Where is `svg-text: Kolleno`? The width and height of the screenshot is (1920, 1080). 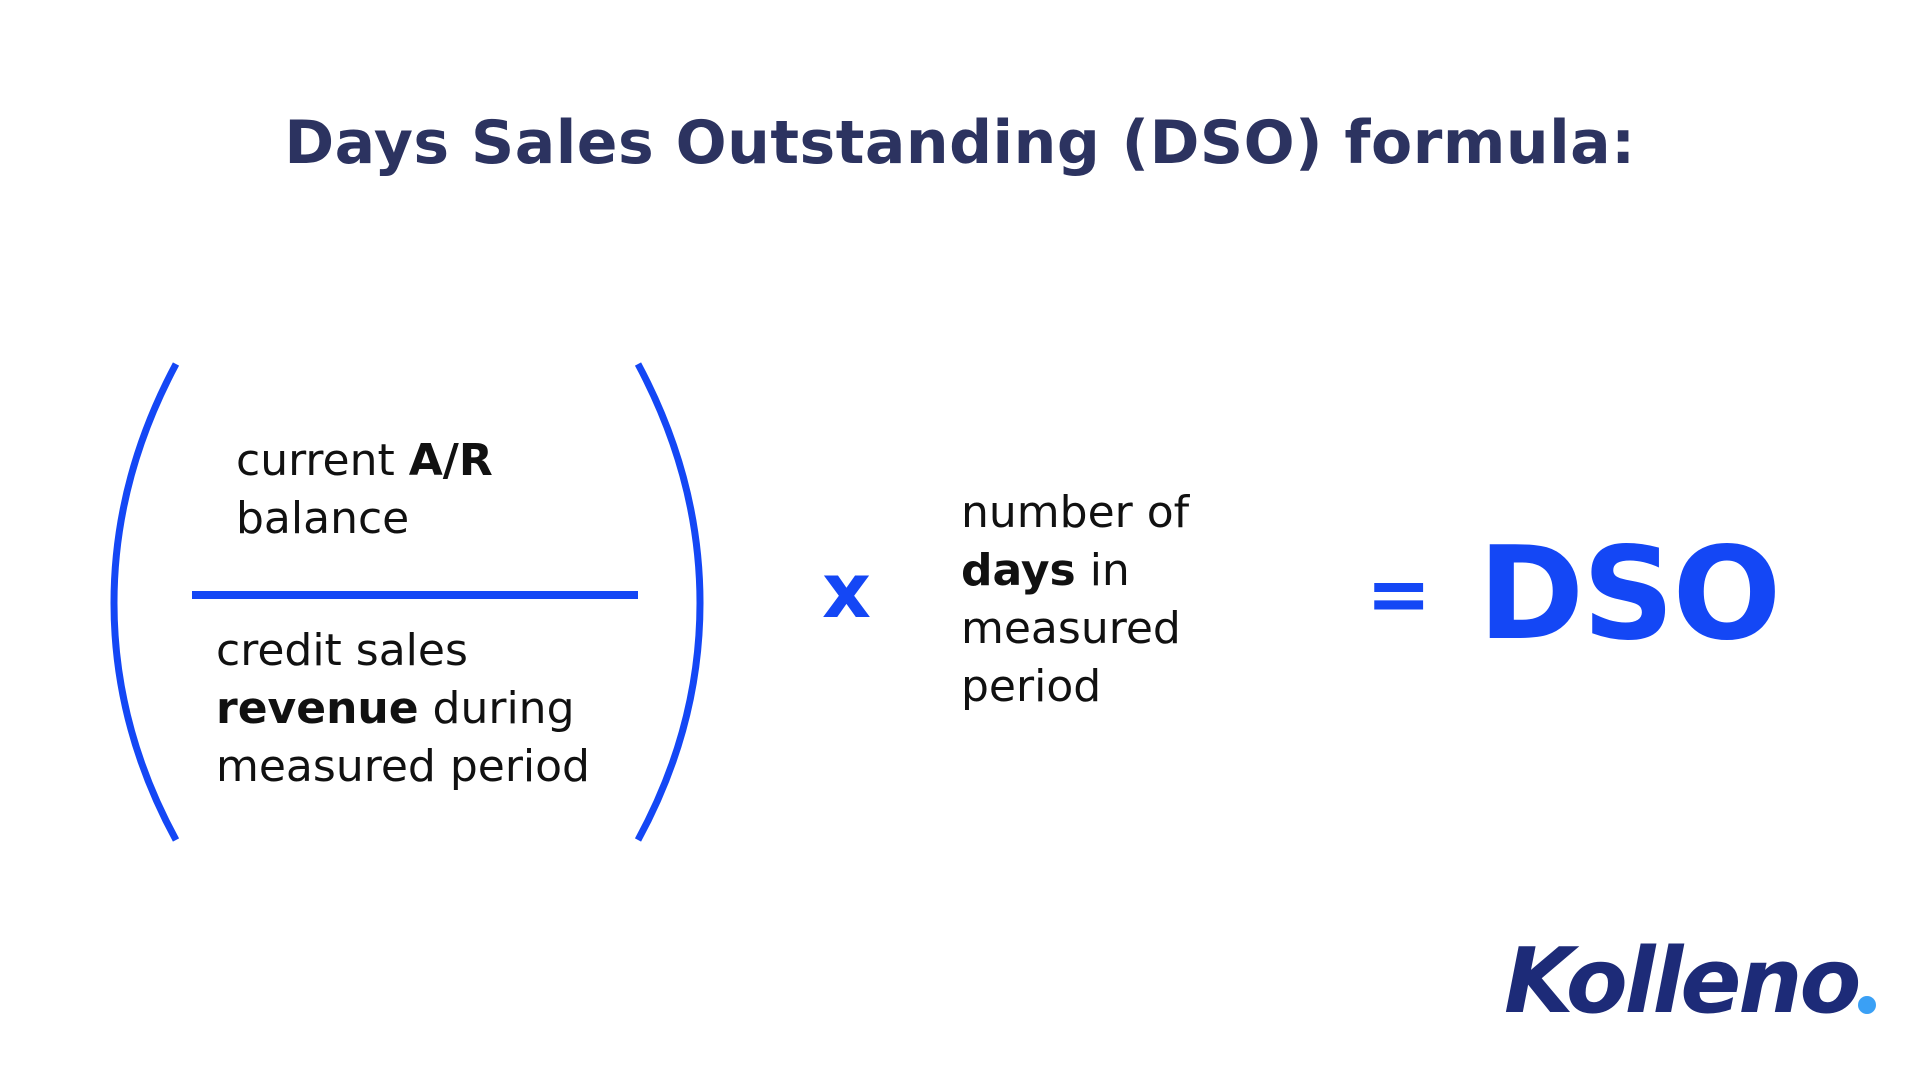 svg-text: Kolleno is located at coordinates (1681, 980).